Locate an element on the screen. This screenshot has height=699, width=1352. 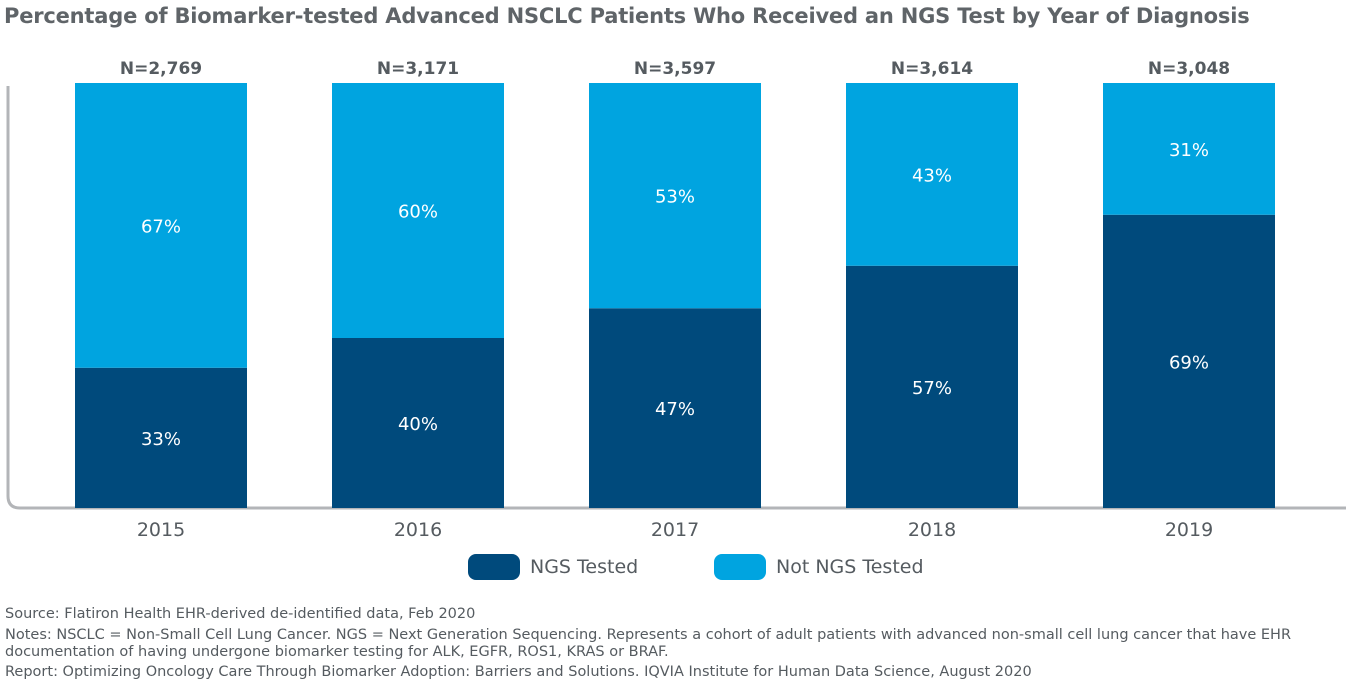
bar-ngs-tested-2017 is located at coordinates (675, 408).